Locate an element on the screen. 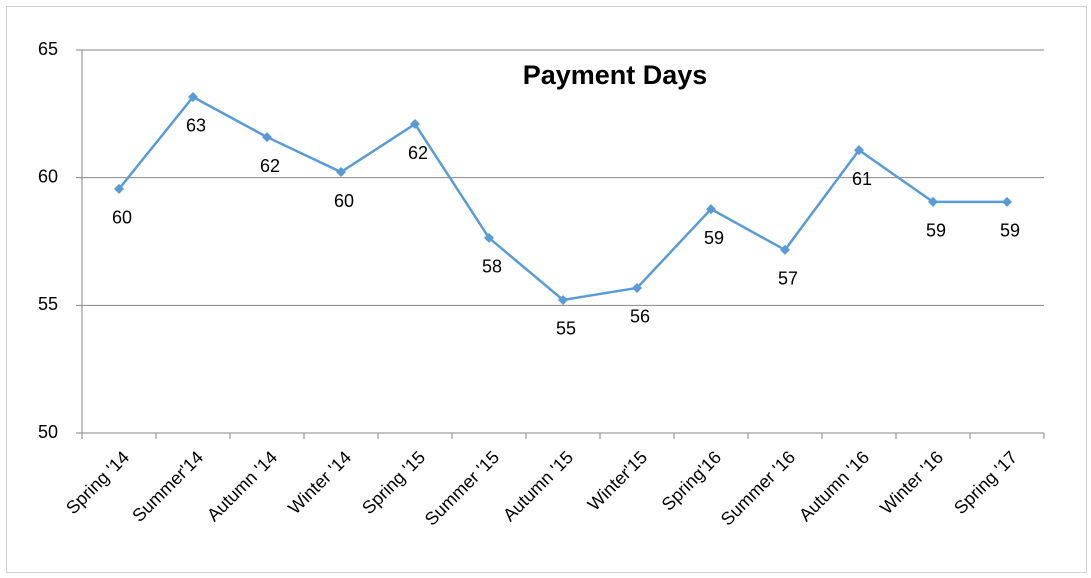 This screenshot has width=1091, height=578. data-label: 58 is located at coordinates (492, 267).